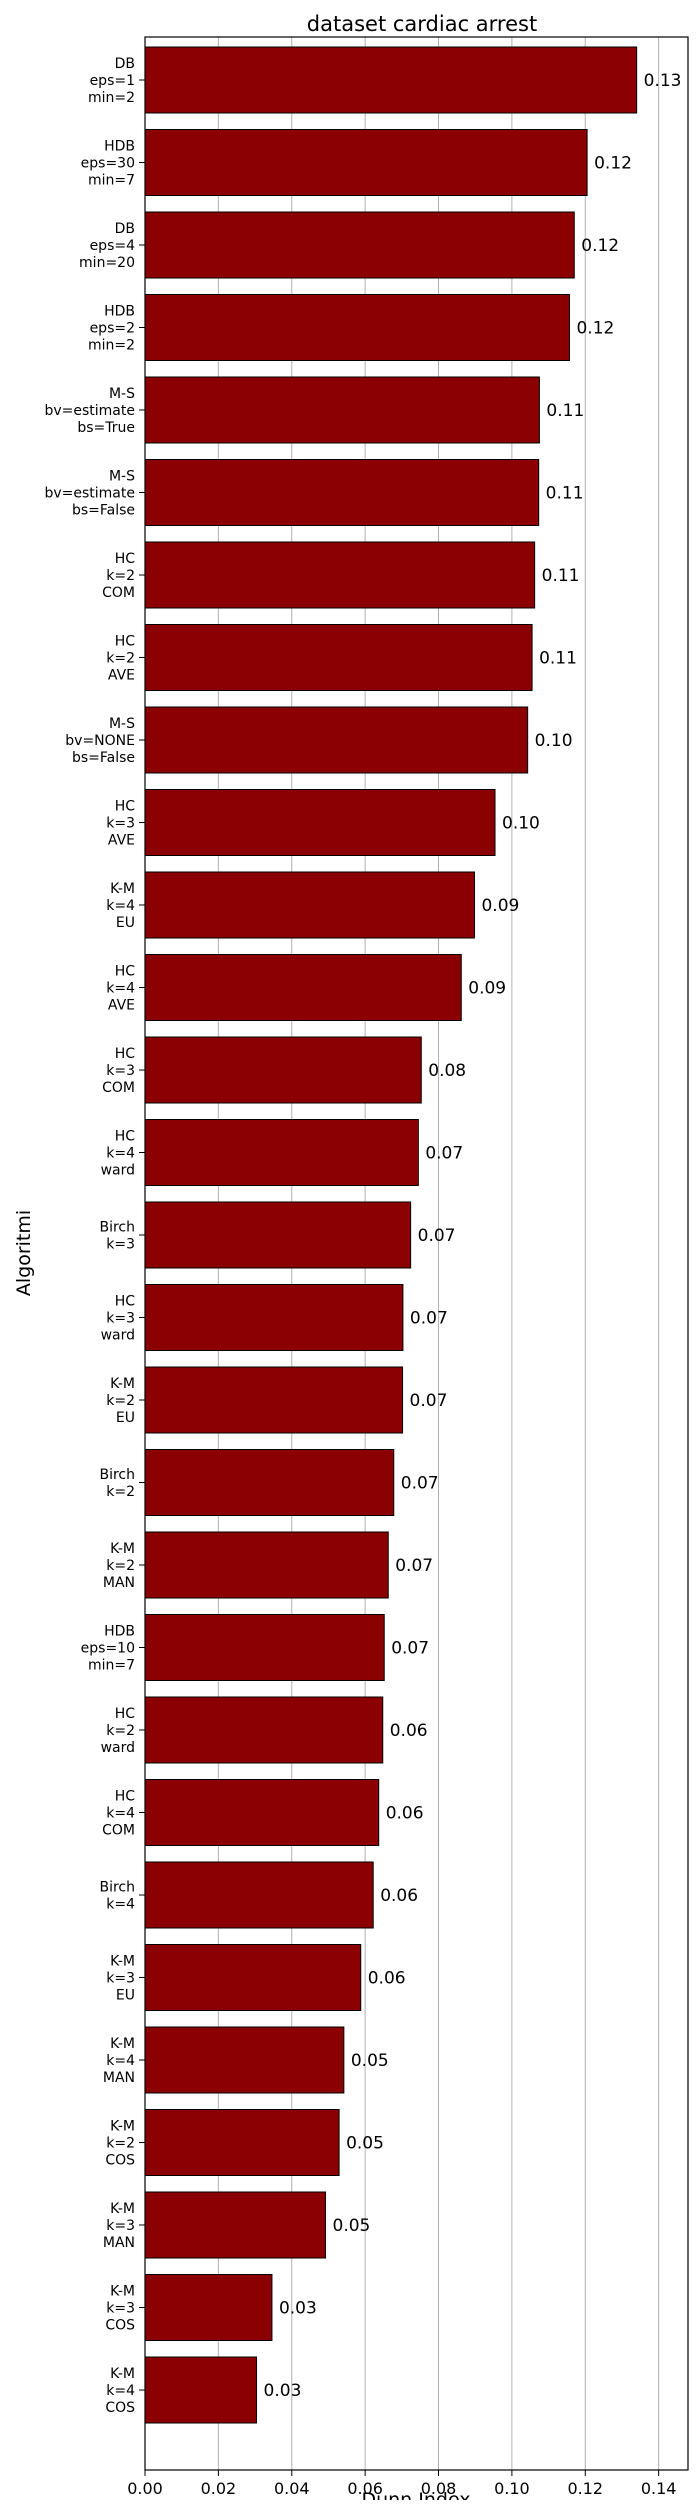 This screenshot has width=700, height=2504. I want to click on x-tick-label: 0.10, so click(512, 2488).